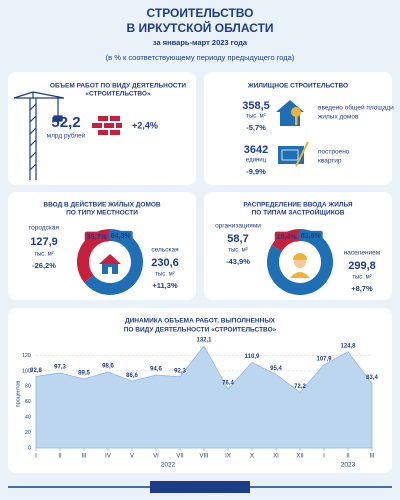 The height and width of the screenshot is (500, 400). What do you see at coordinates (276, 369) in the screenshot?
I see `value-label: 95,4` at bounding box center [276, 369].